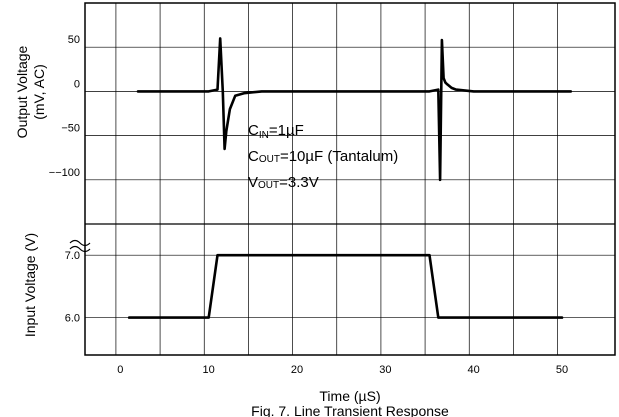 This screenshot has width=619, height=417. I want to click on annotation-cout: COUT=10µF (Tantalum), so click(323, 156).